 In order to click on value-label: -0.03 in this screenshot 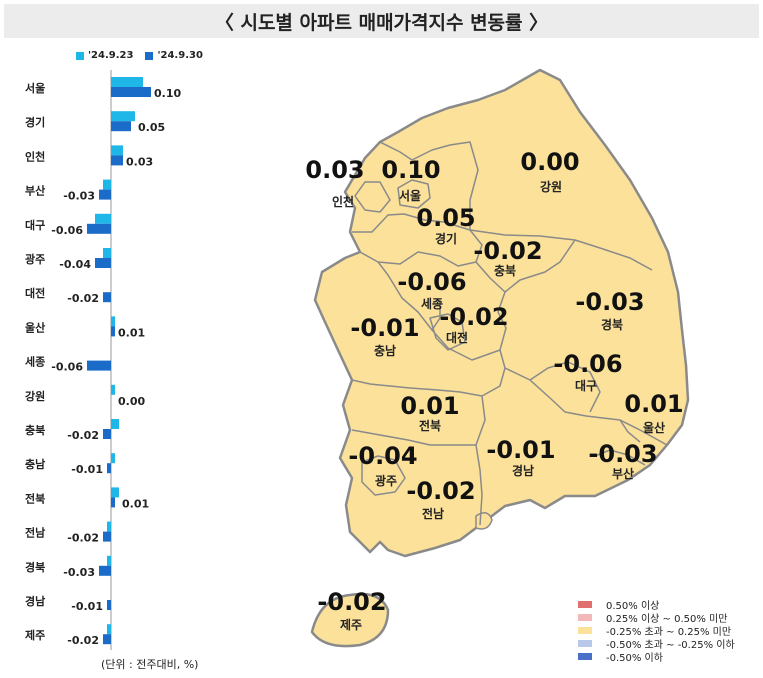, I will do `click(79, 572)`.